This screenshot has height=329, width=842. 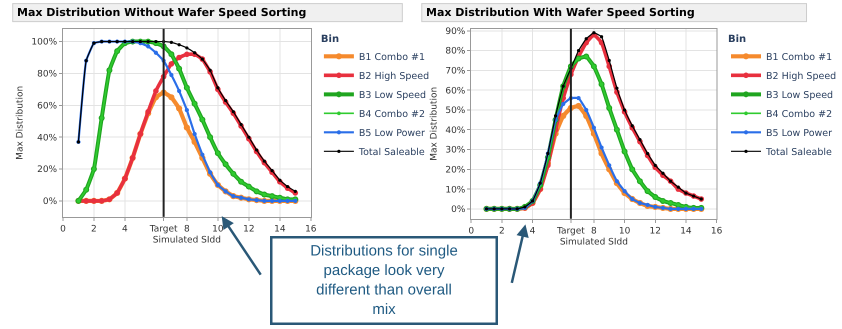 What do you see at coordinates (455, 151) in the screenshot?
I see `y-tick-label: 30%` at bounding box center [455, 151].